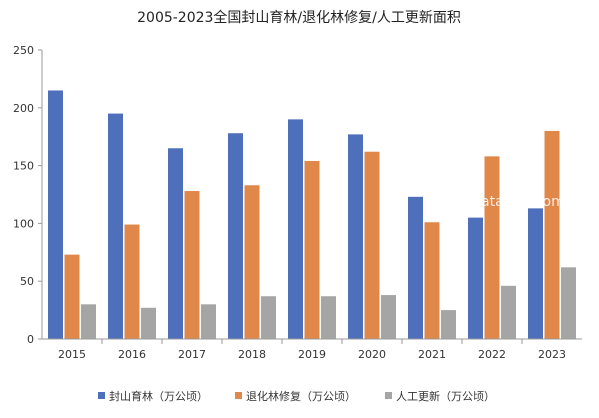 This screenshot has width=599, height=418. Describe the element at coordinates (252, 354) in the screenshot. I see `x-tick-label: 2018` at that location.